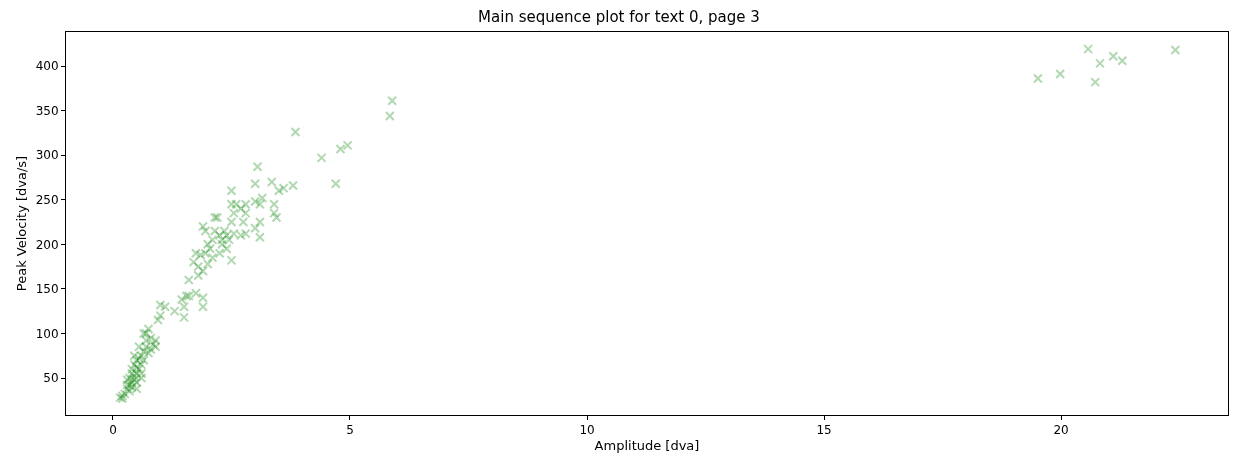 The width and height of the screenshot is (1238, 470). I want to click on chart-title: Main sequence plot for text 0, page 3, so click(619, 17).